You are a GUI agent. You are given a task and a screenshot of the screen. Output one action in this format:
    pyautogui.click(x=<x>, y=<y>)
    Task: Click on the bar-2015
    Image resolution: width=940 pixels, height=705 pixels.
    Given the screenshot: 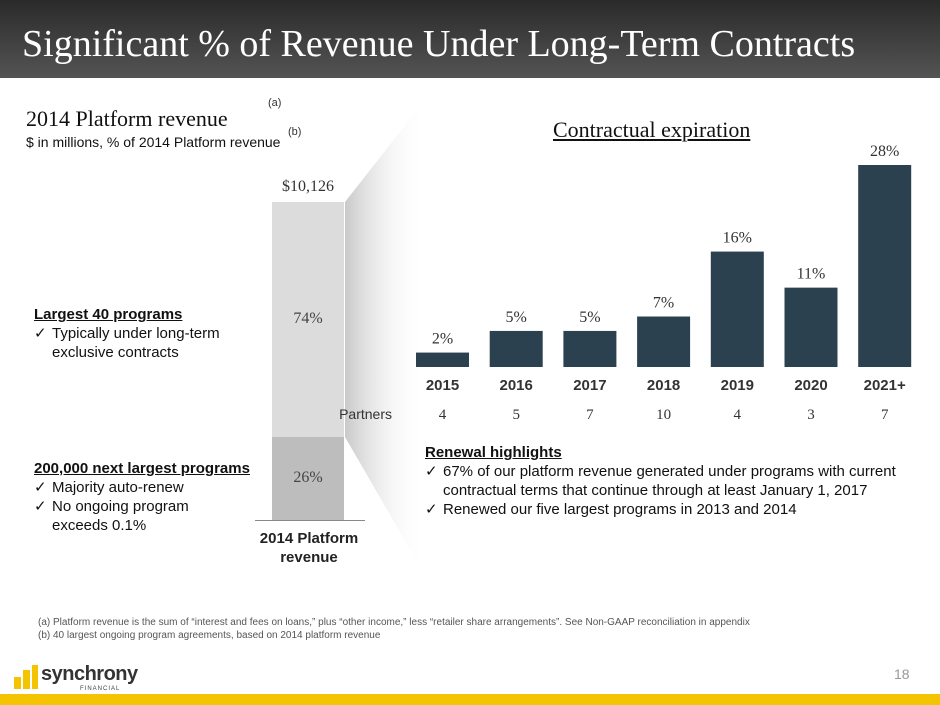 What is the action you would take?
    pyautogui.click(x=442, y=359)
    